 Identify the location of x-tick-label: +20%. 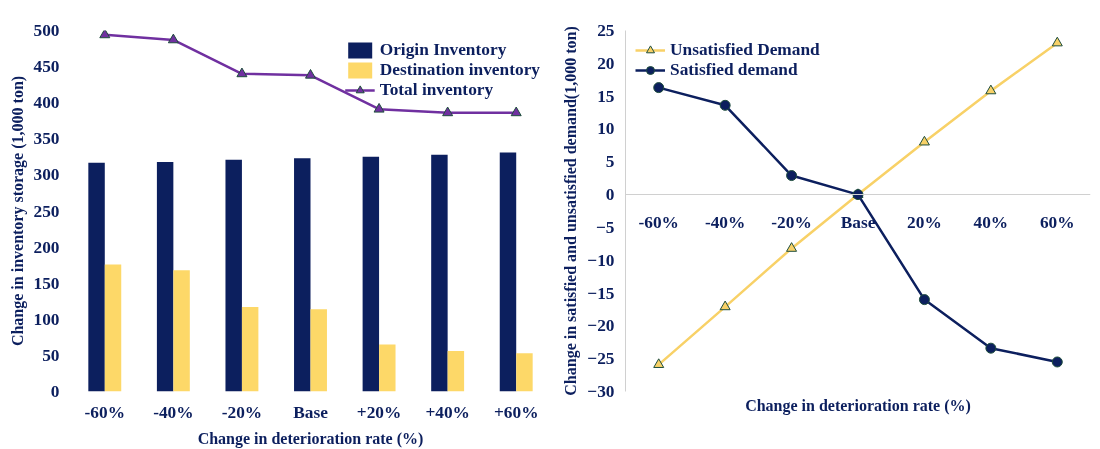
(379, 412).